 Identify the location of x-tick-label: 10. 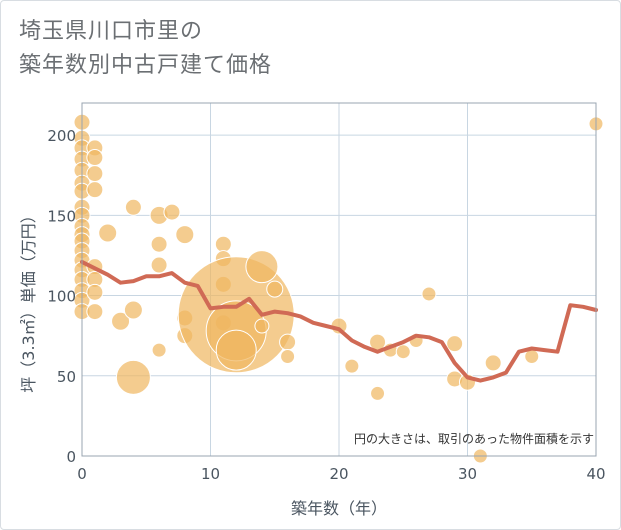
(210, 474).